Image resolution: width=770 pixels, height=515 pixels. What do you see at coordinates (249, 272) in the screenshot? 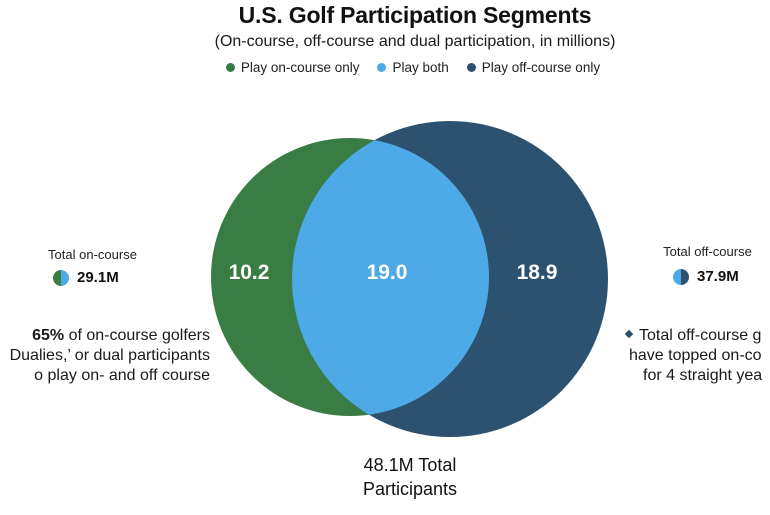
I see `region-label-on-course-only: 10.2` at bounding box center [249, 272].